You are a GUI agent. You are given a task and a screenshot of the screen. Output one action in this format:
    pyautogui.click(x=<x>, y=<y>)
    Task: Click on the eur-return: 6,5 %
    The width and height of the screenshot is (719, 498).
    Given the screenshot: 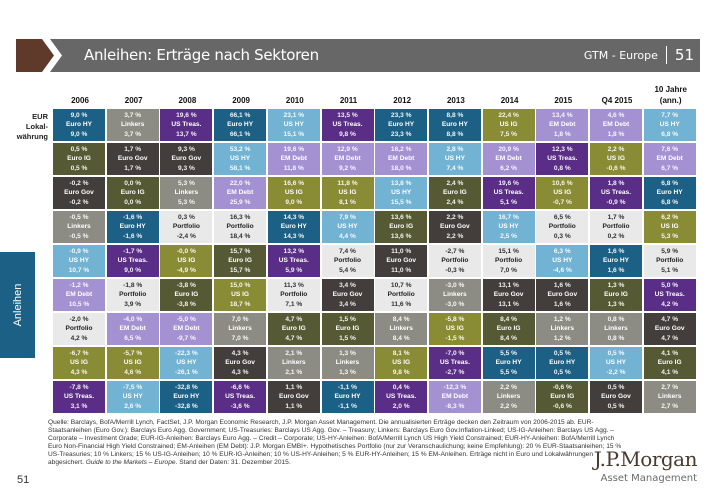 What is the action you would take?
    pyautogui.click(x=562, y=217)
    